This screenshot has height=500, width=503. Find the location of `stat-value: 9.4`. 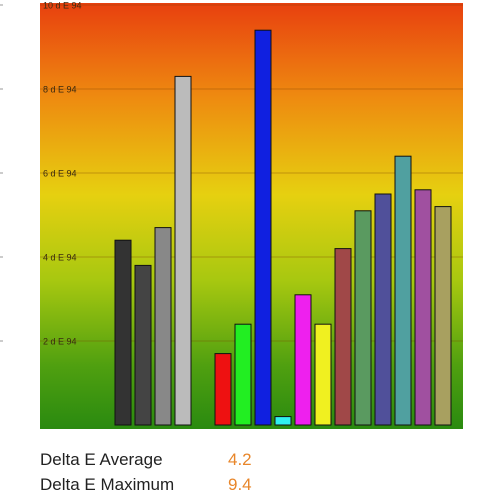

stat-value: 9.4 is located at coordinates (240, 484).